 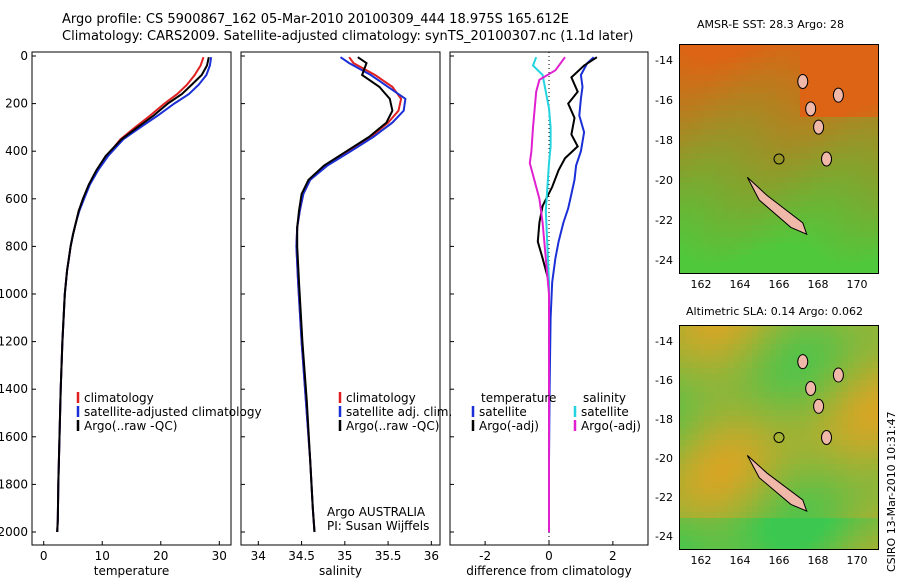 I want to click on sst-map-title: AMSR-E SST: 28.3 Argo: 28, so click(x=771, y=24).